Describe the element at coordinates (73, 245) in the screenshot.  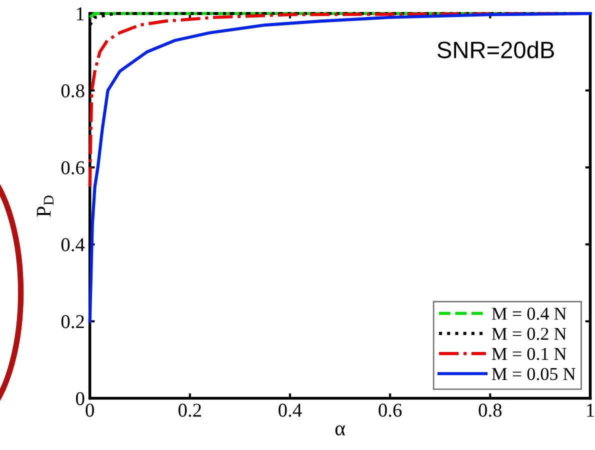
I see `y-tick-label: 0.4` at that location.